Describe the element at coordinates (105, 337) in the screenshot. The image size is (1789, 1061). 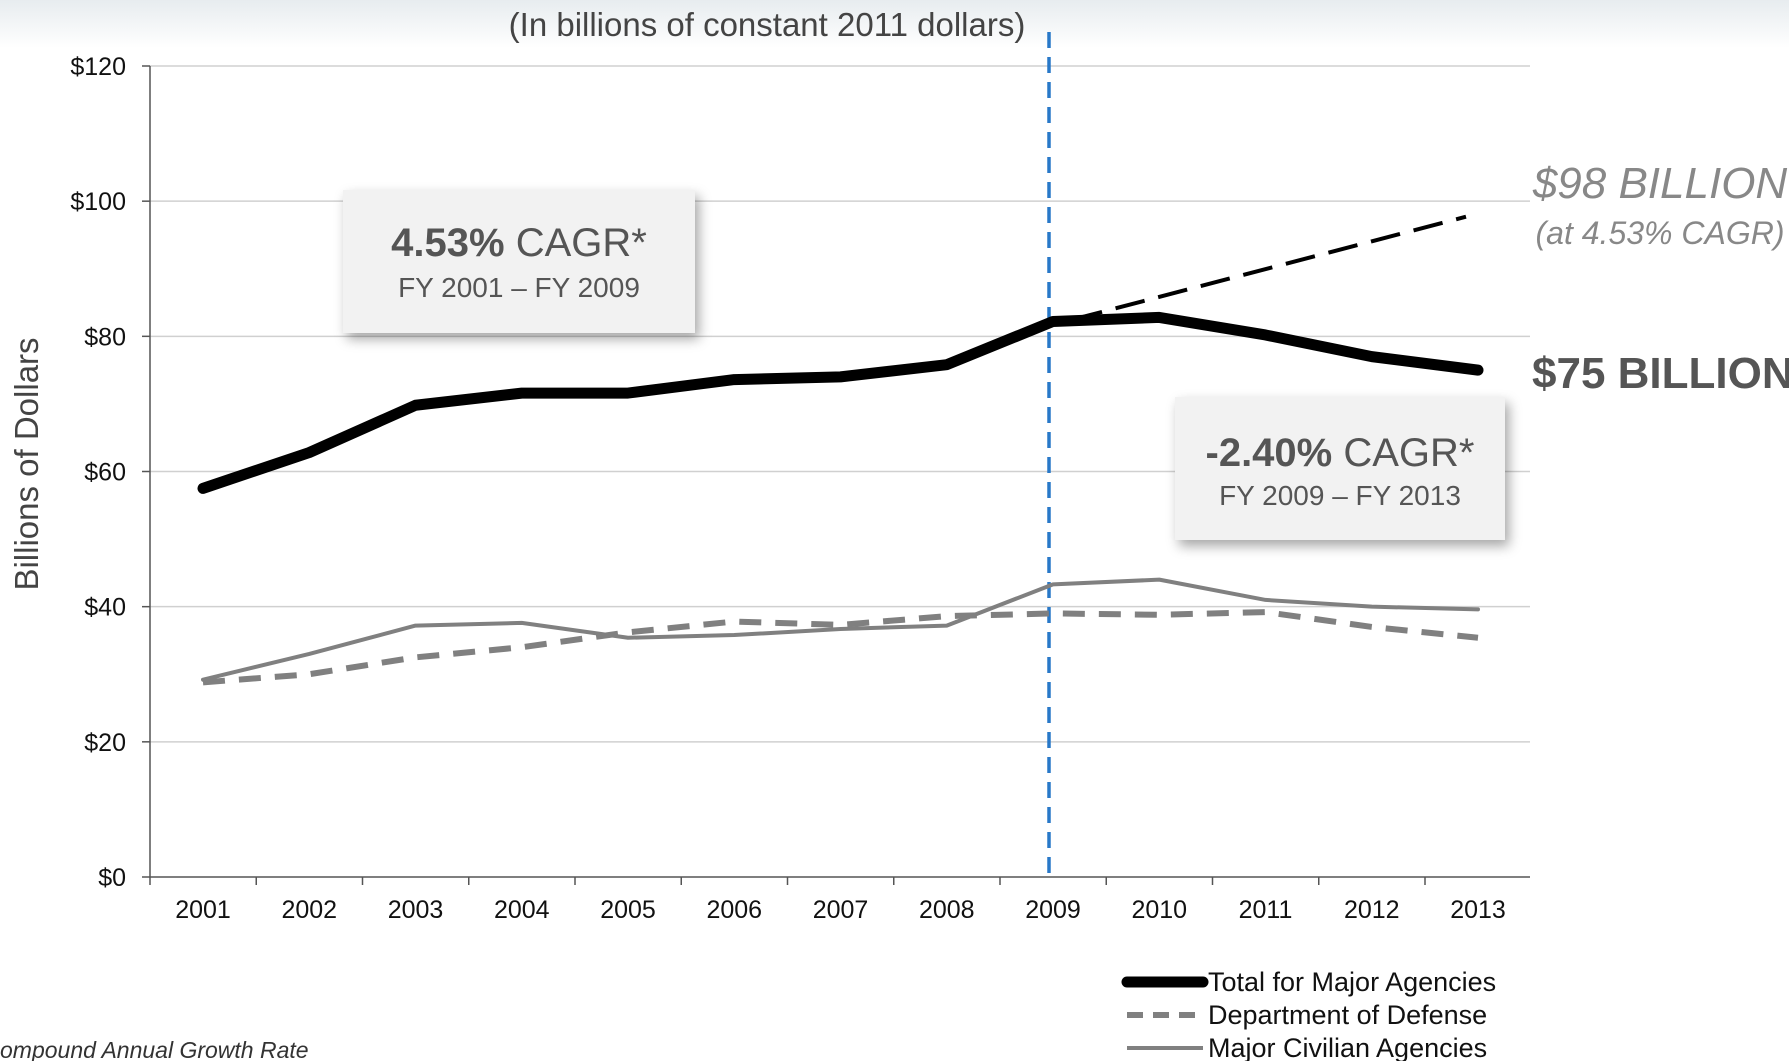
I see `y-tick-label: $80` at that location.